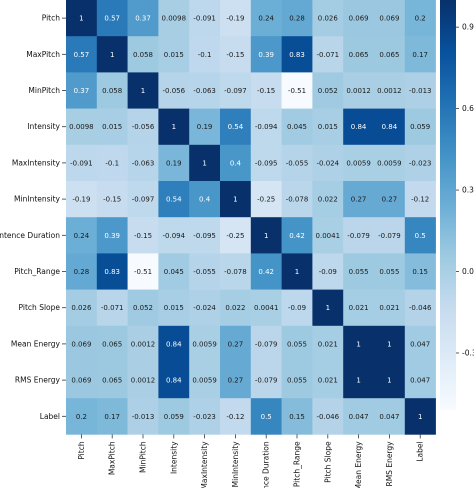 Image resolution: width=474 pixels, height=492 pixels. Describe the element at coordinates (297, 127) in the screenshot. I see `cell-value-label: 0.045` at that location.